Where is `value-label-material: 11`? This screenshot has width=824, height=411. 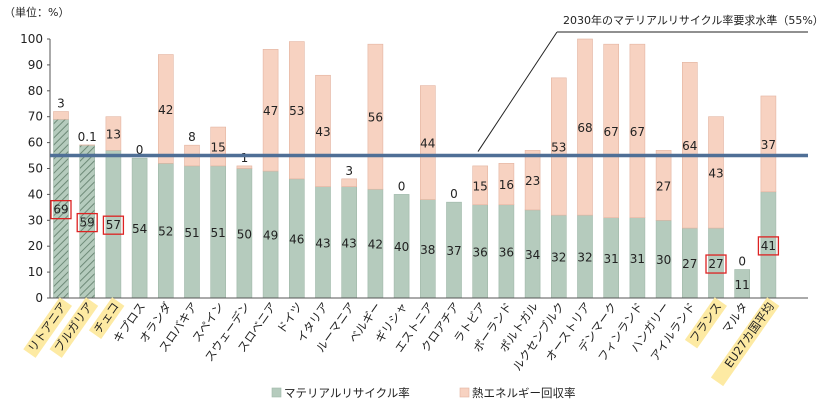
value-label-material: 11 is located at coordinates (742, 285).